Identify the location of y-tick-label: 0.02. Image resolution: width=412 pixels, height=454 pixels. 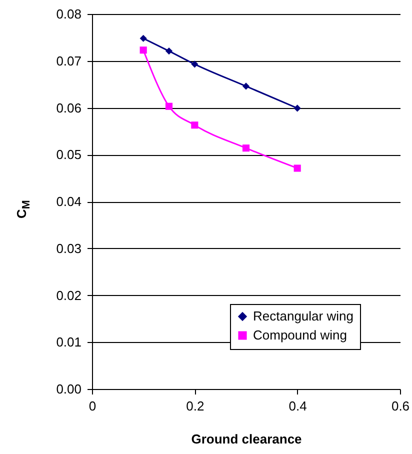
(69, 295).